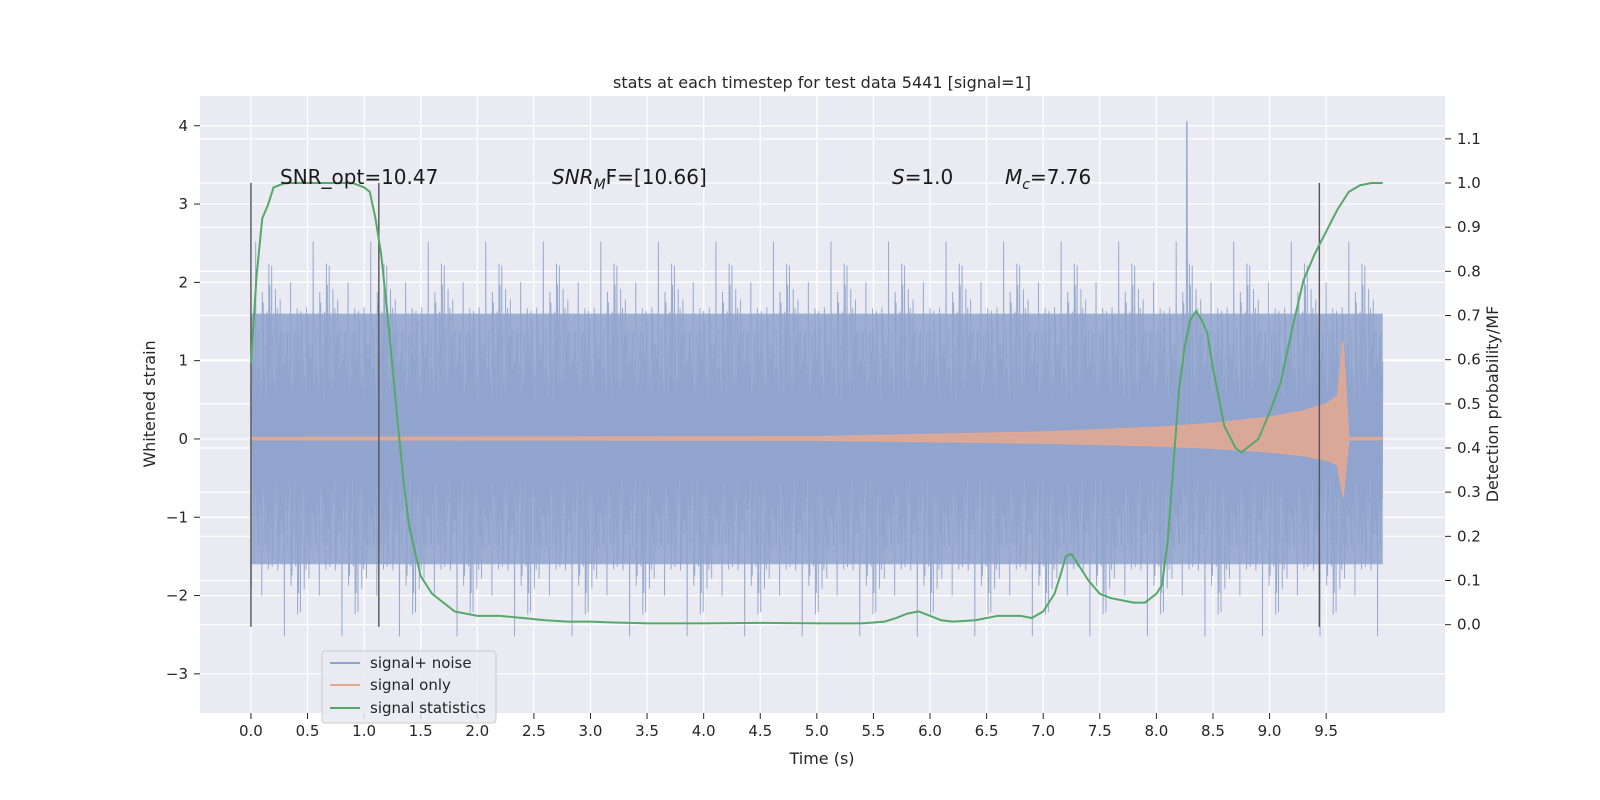  I want to click on y-left-tick-label: −3, so click(177, 674).